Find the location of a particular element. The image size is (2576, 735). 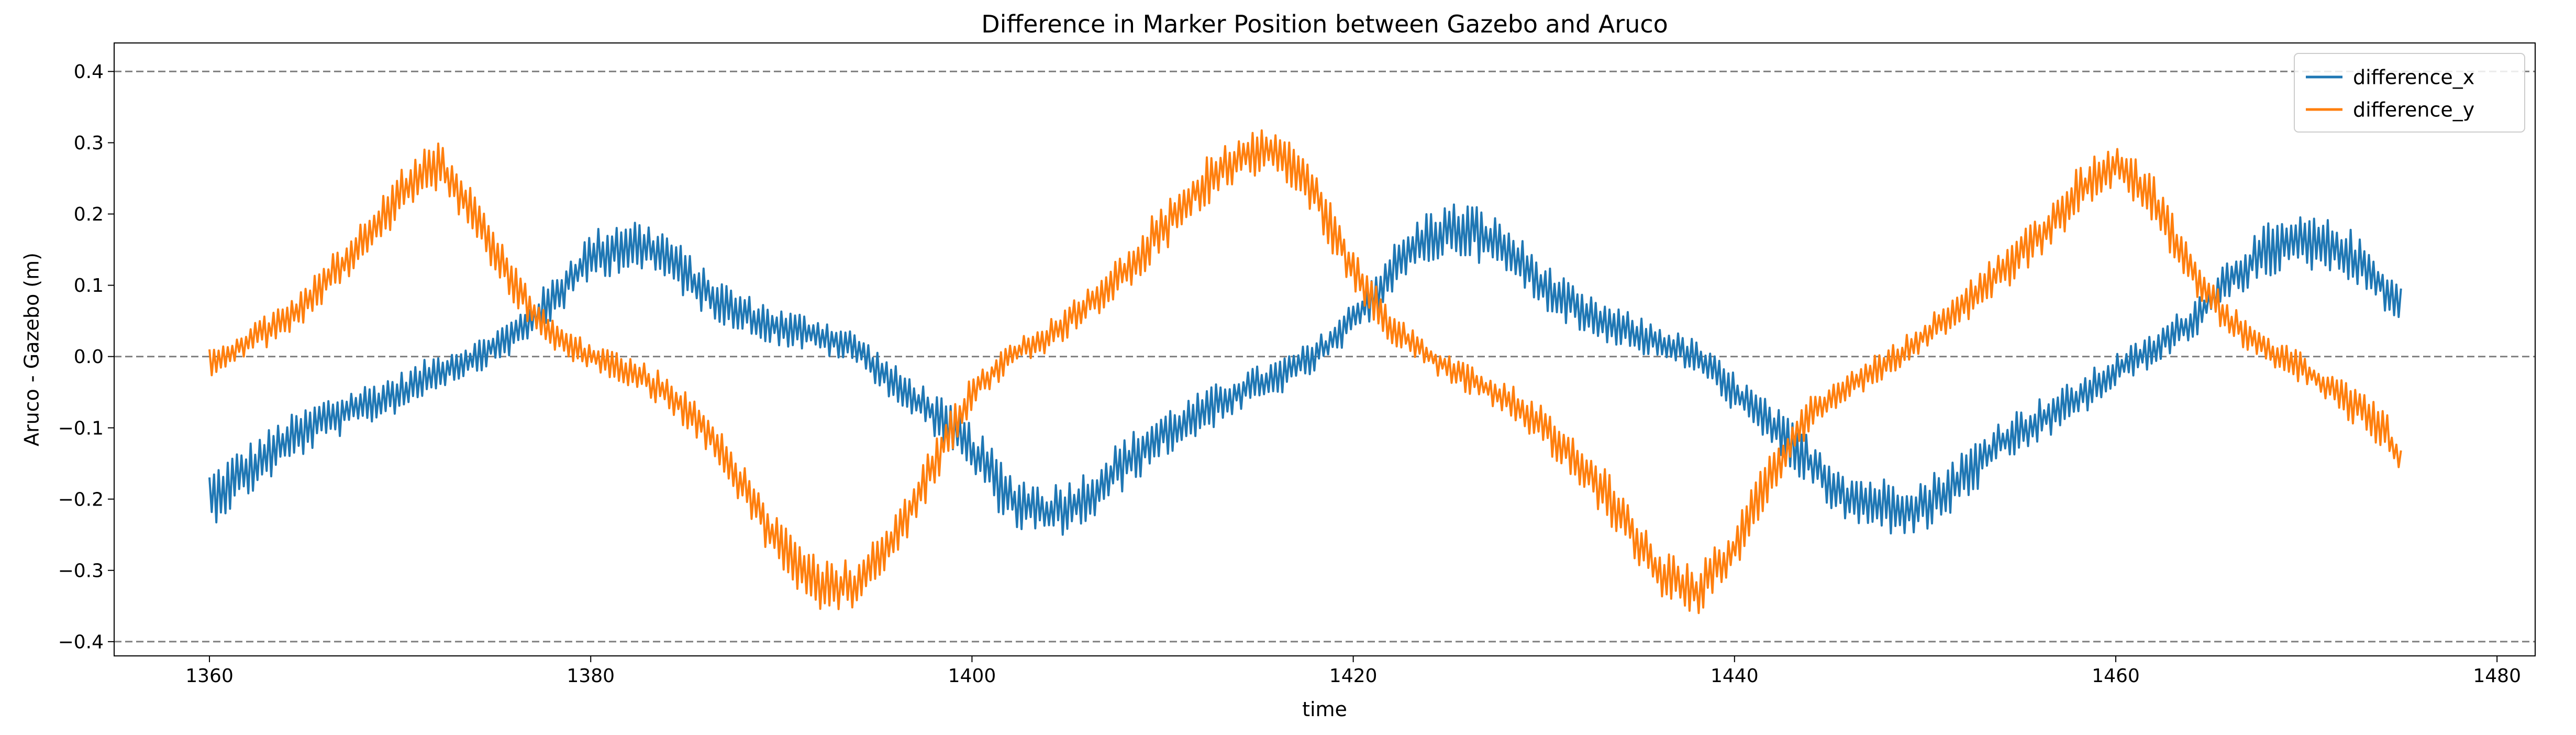

y-axis: −0.4 −0.3 −0.2 −0.1 0.0 0.1 0.2 0.3 0.4 is located at coordinates (86, 357).